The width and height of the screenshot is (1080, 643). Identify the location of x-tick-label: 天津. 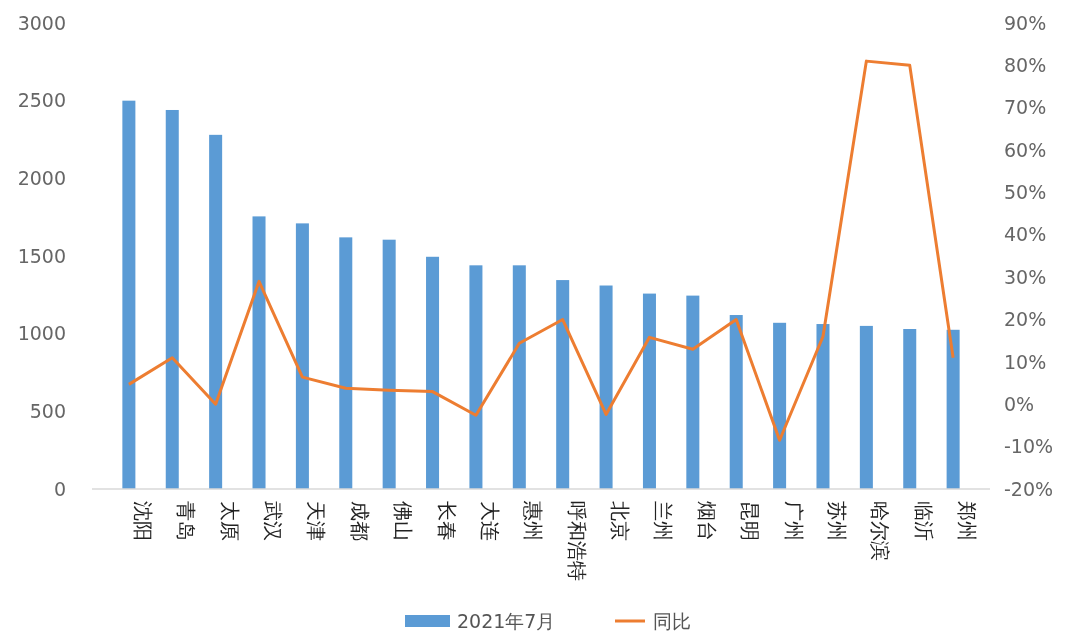
(316, 521).